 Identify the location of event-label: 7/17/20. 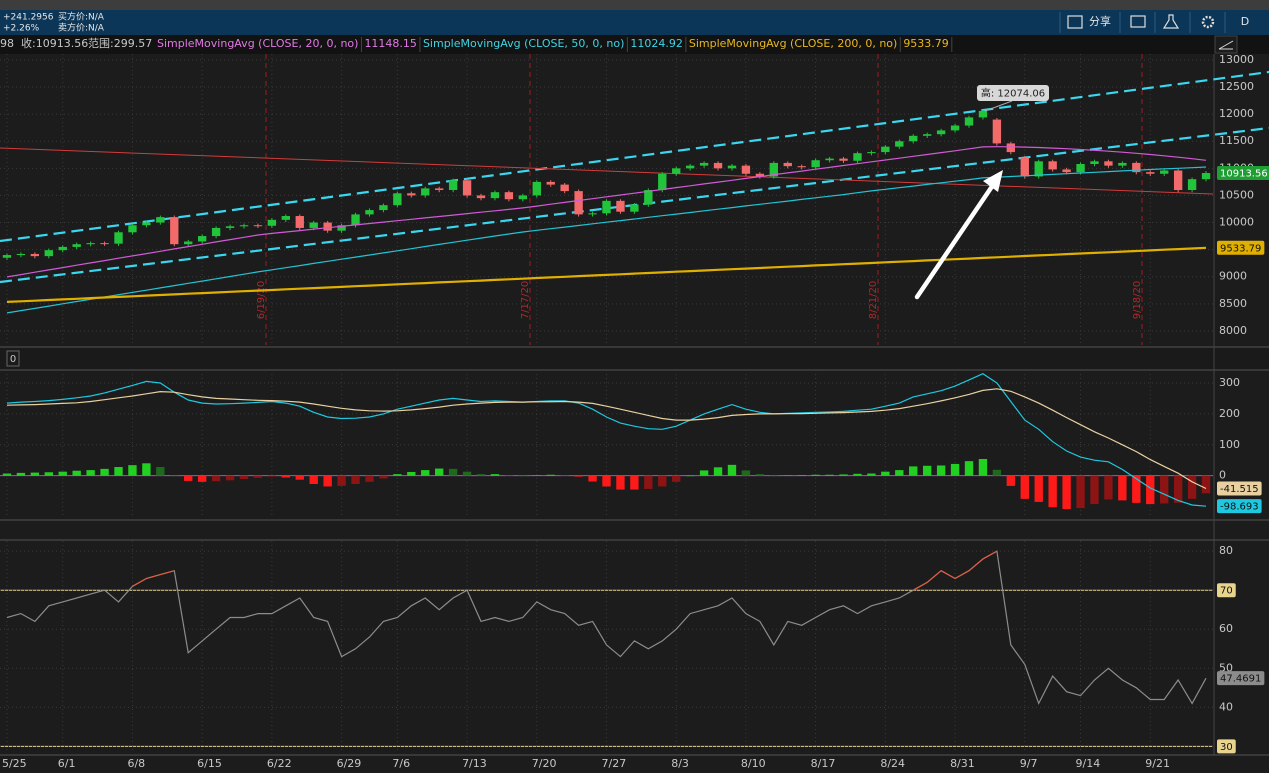
(525, 300).